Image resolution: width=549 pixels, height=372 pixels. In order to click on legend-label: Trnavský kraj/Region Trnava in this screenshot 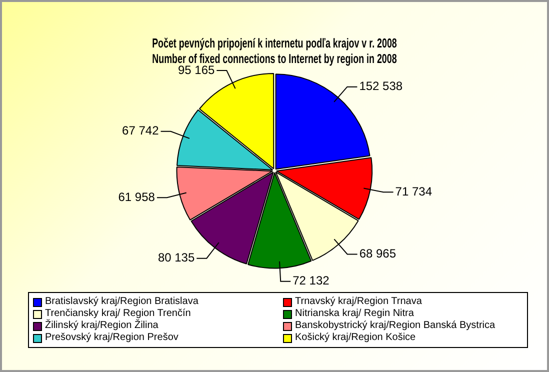, I will do `click(358, 302)`.